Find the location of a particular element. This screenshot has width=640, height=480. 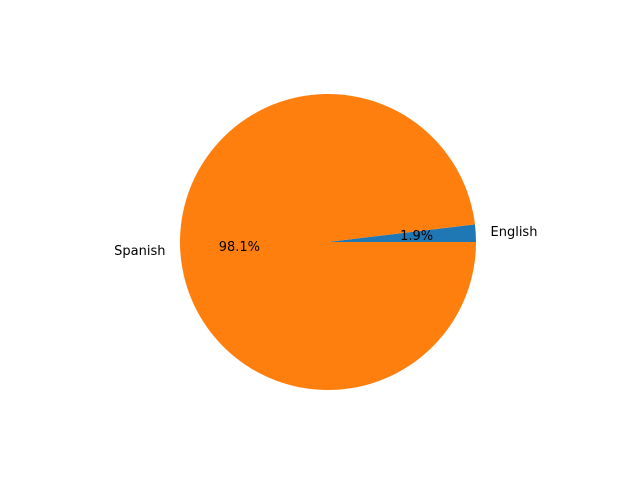

pie-label-spanish: Spanish is located at coordinates (139, 251).